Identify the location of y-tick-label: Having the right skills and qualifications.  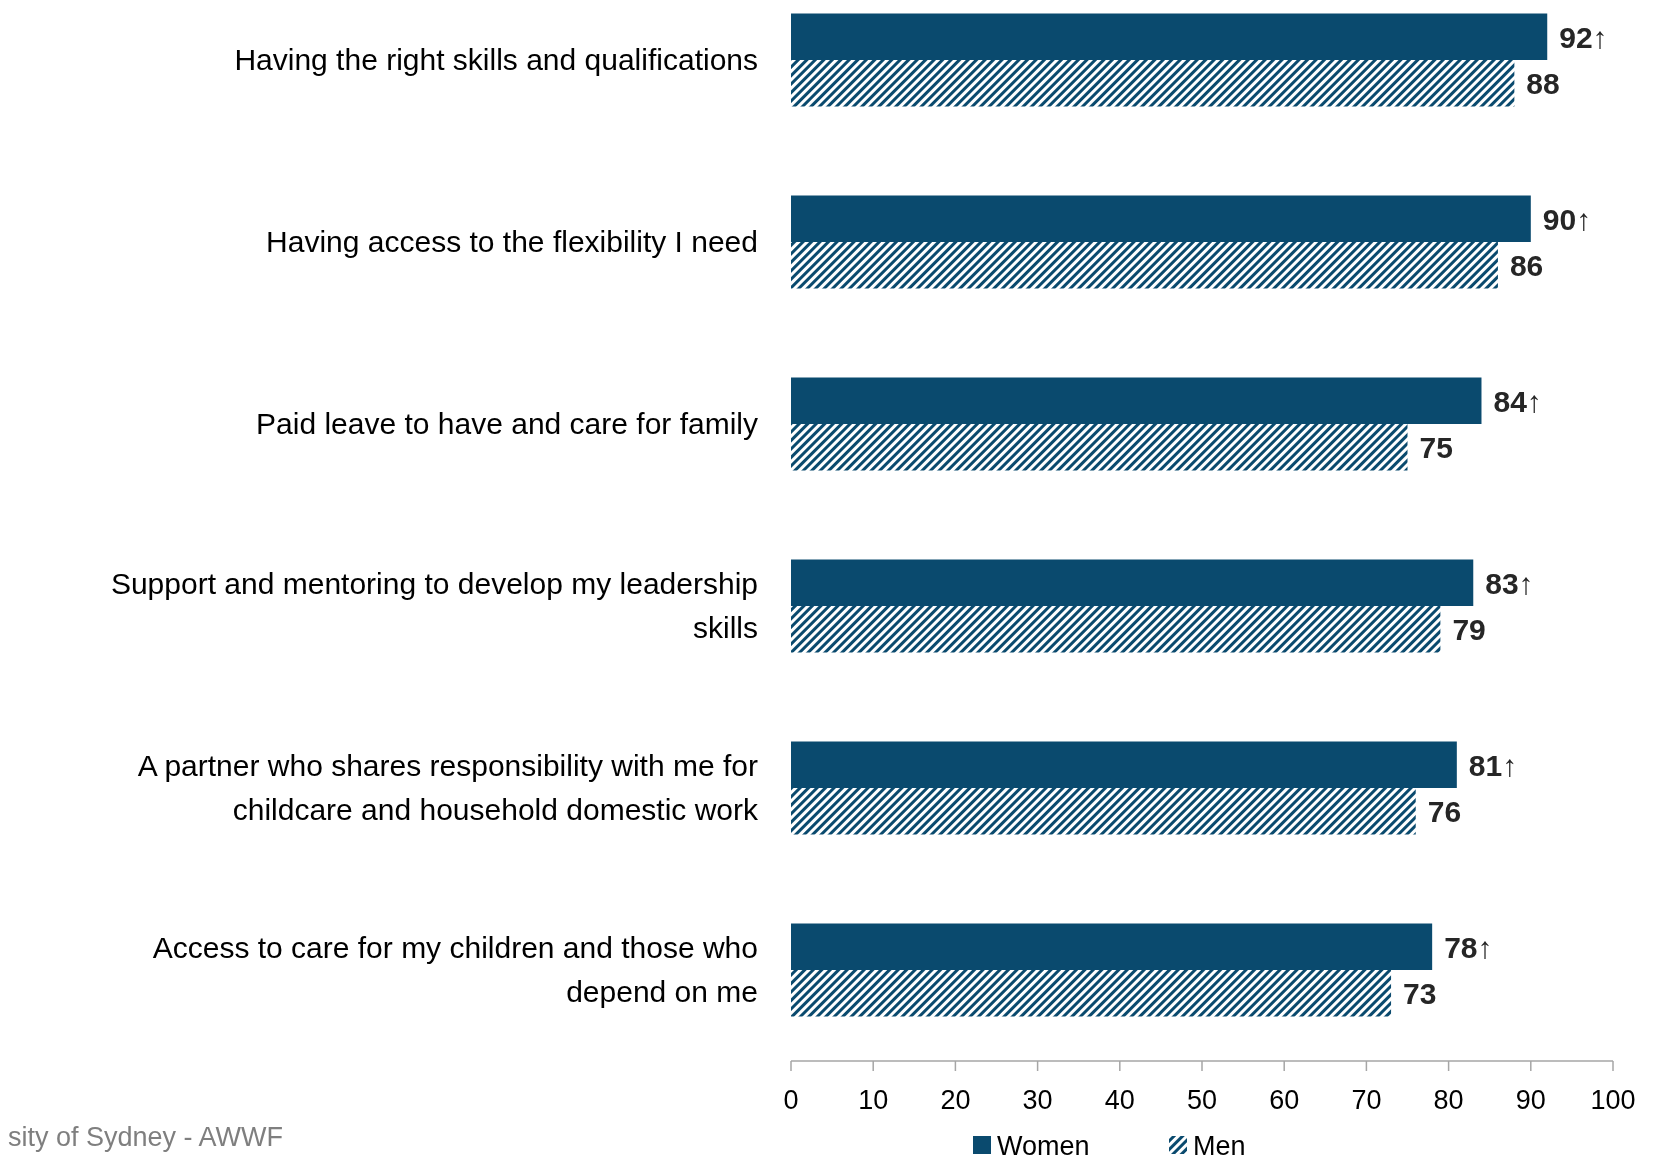
(496, 59).